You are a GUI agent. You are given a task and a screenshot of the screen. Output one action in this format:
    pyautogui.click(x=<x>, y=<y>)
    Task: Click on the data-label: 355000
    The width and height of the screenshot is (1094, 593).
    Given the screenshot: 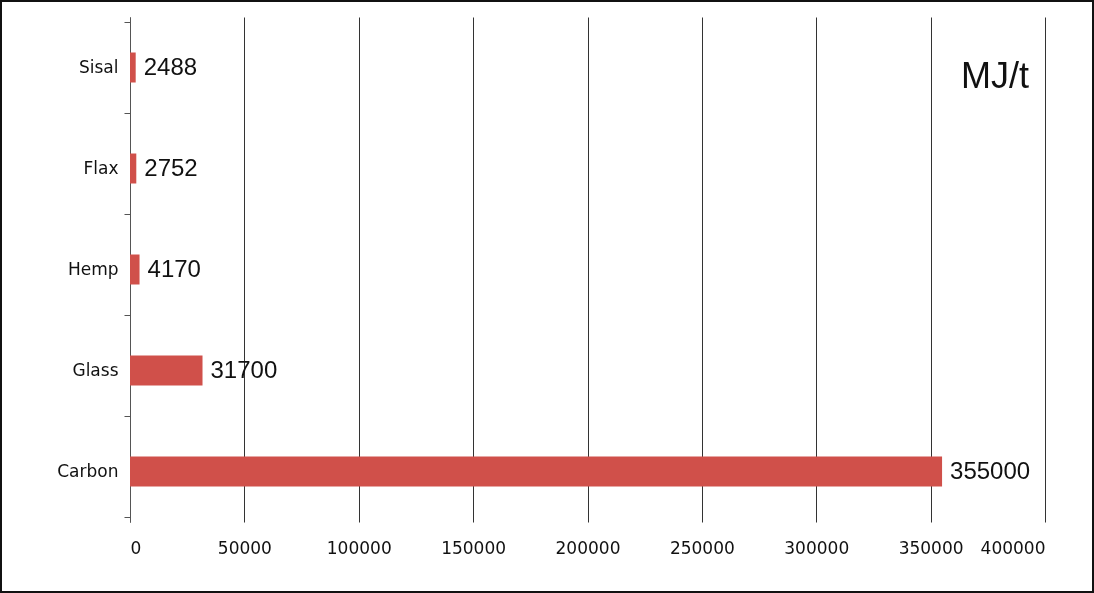 What is the action you would take?
    pyautogui.click(x=990, y=470)
    